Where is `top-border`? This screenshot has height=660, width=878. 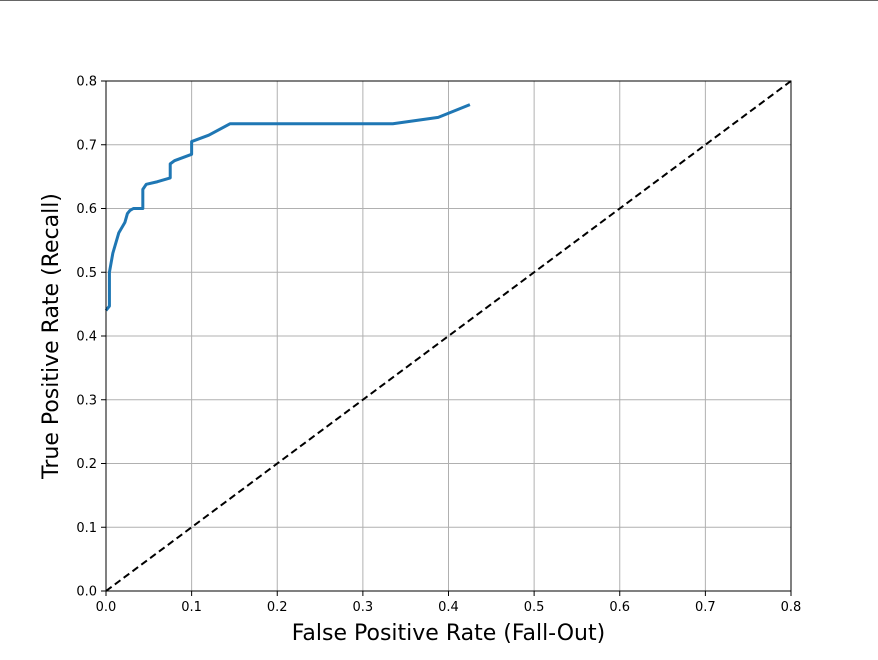 top-border is located at coordinates (439, 0).